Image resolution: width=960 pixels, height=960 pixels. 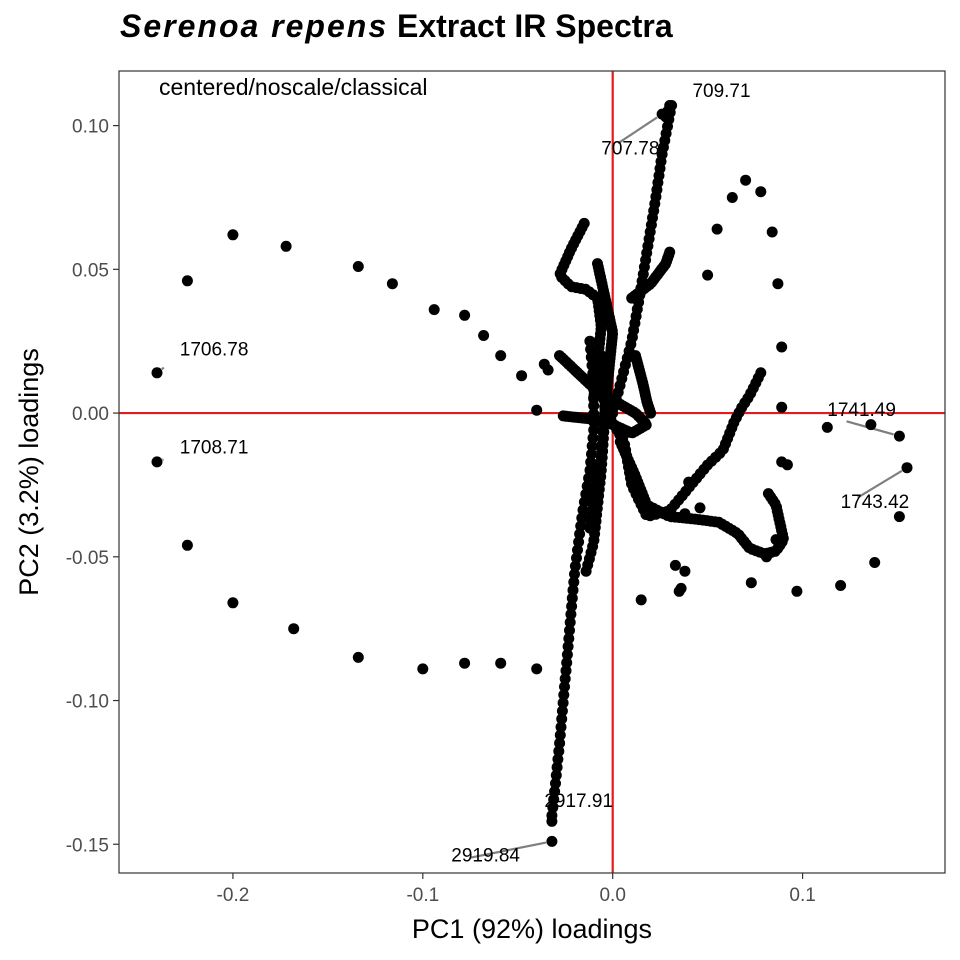 What do you see at coordinates (90, 414) in the screenshot?
I see `y-tick-label: 0.00` at bounding box center [90, 414].